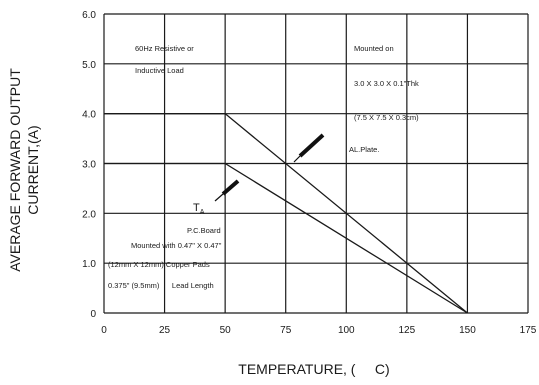 This screenshot has width=539, height=385. What do you see at coordinates (269, 167) in the screenshot?
I see `callout-arrows` at bounding box center [269, 167].